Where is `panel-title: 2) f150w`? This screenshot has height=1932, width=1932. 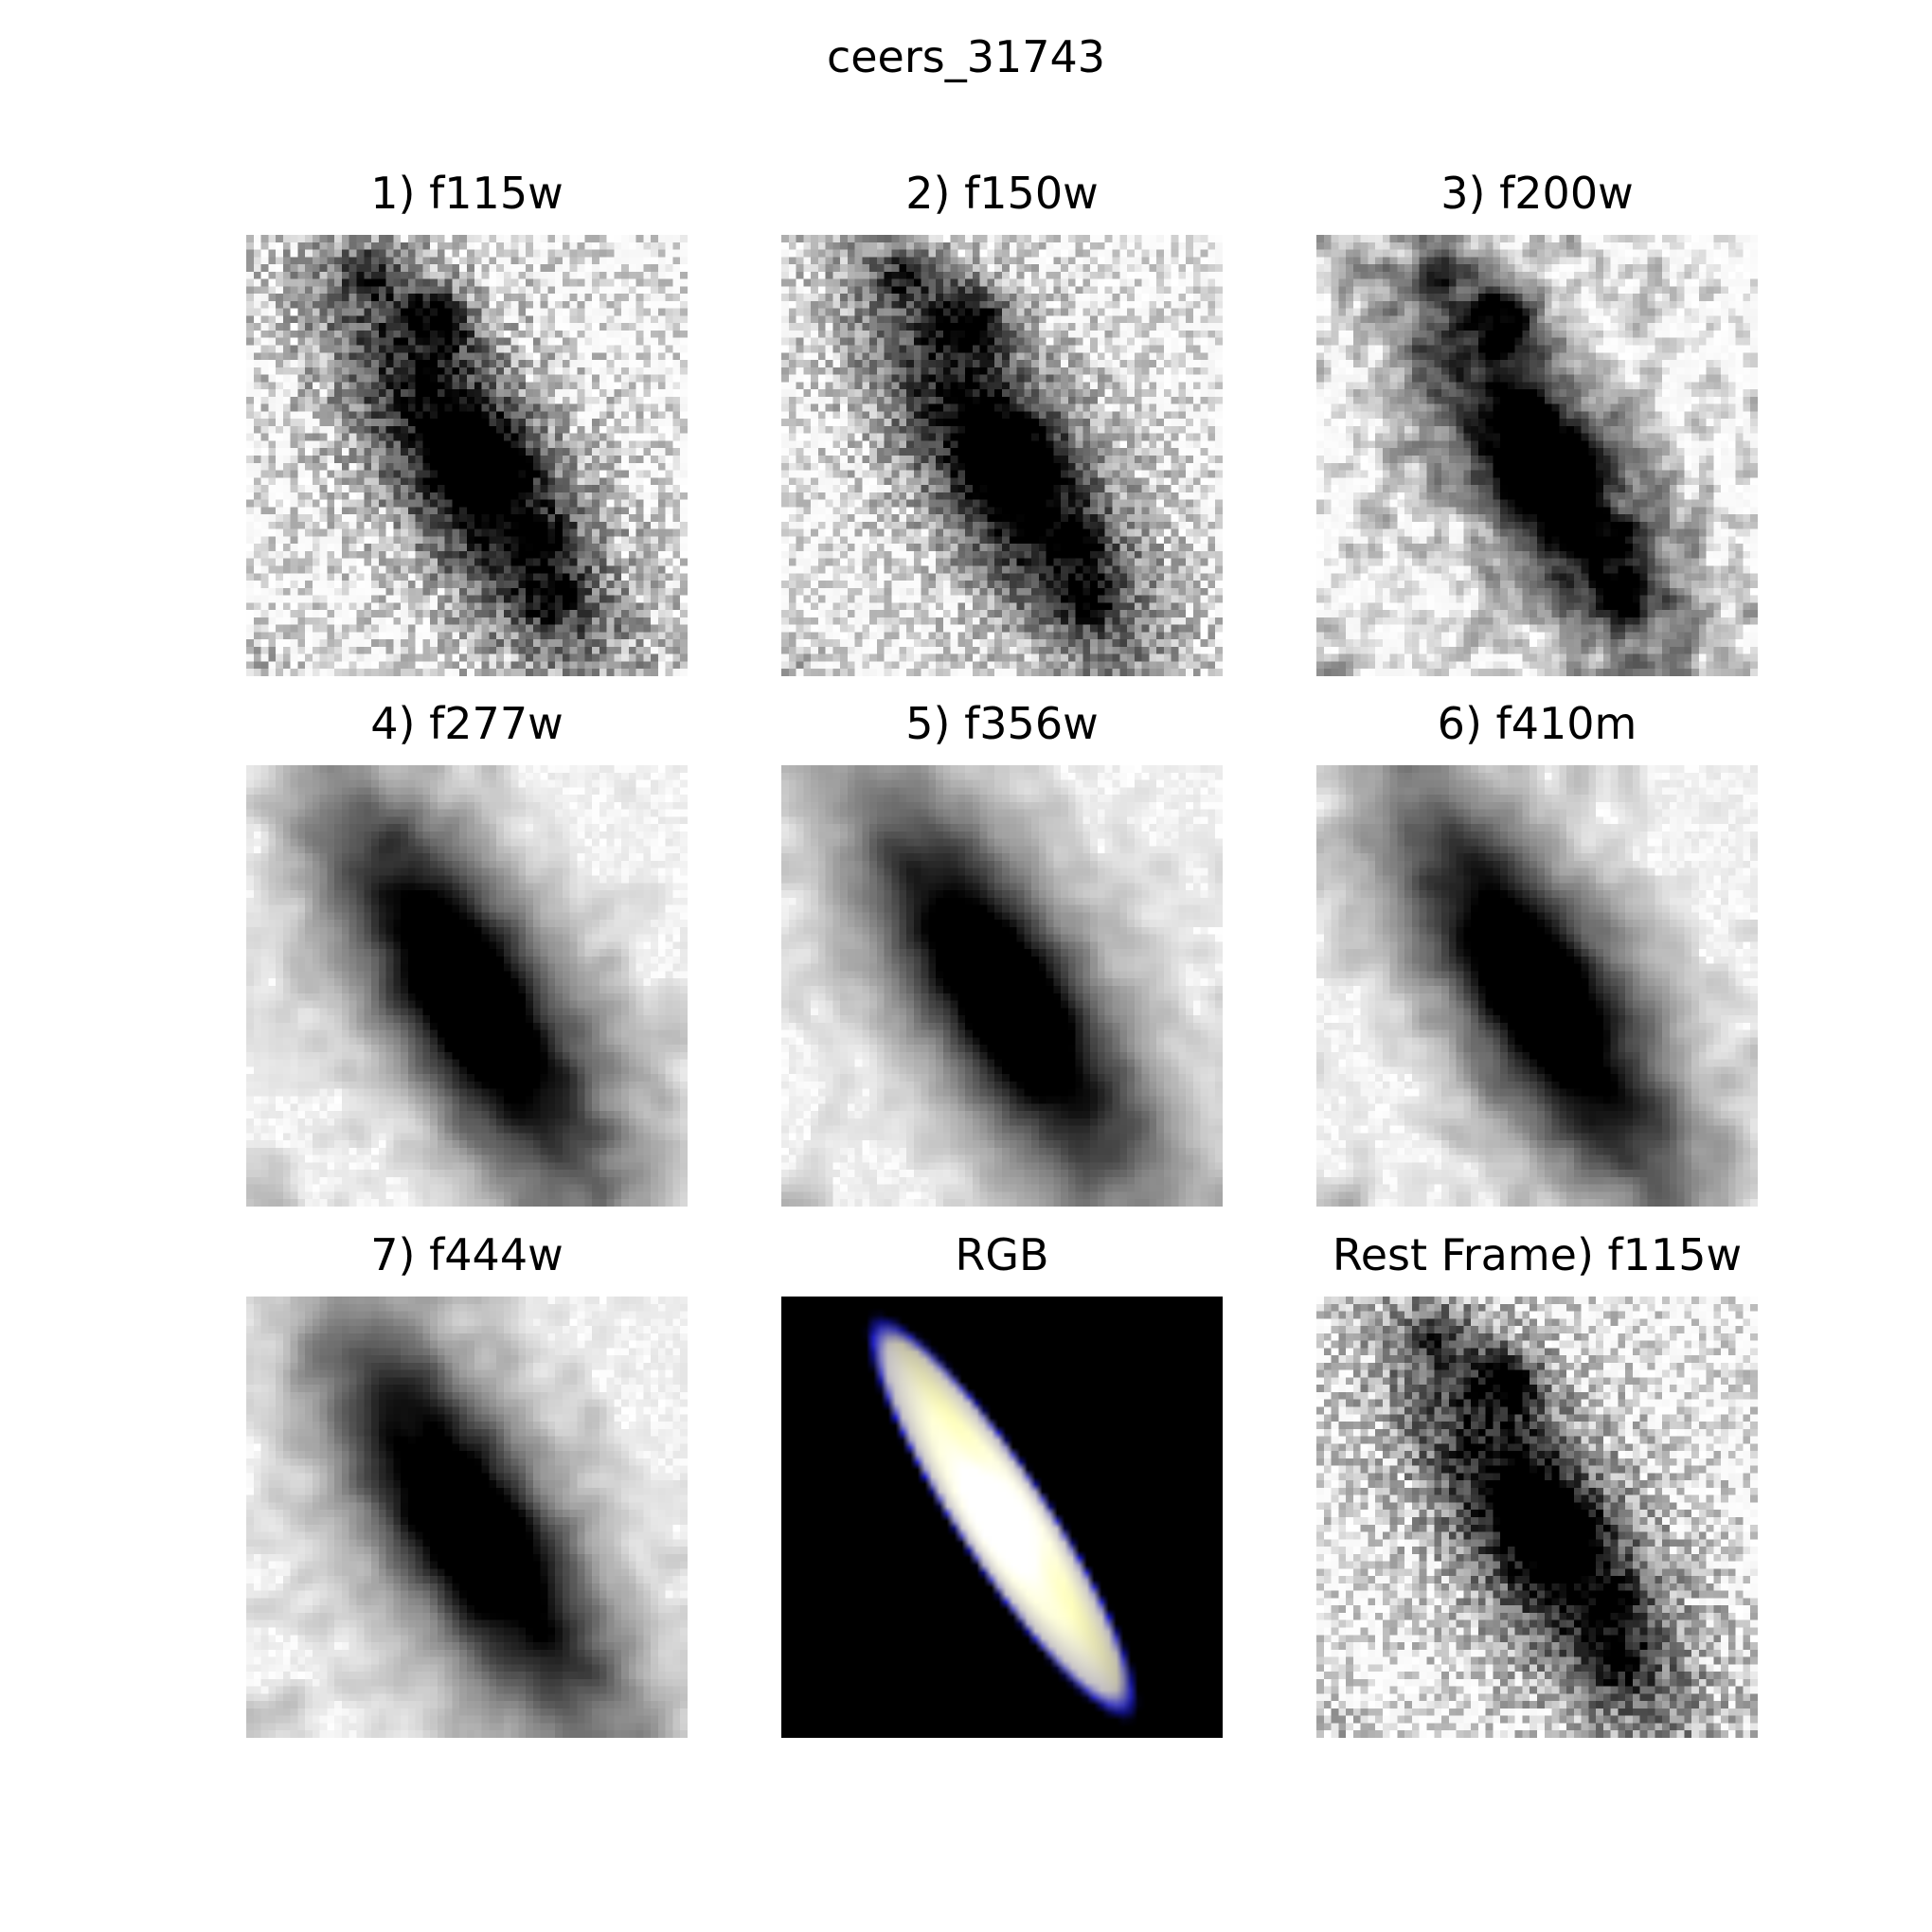 panel-title: 2) f150w is located at coordinates (1002, 193).